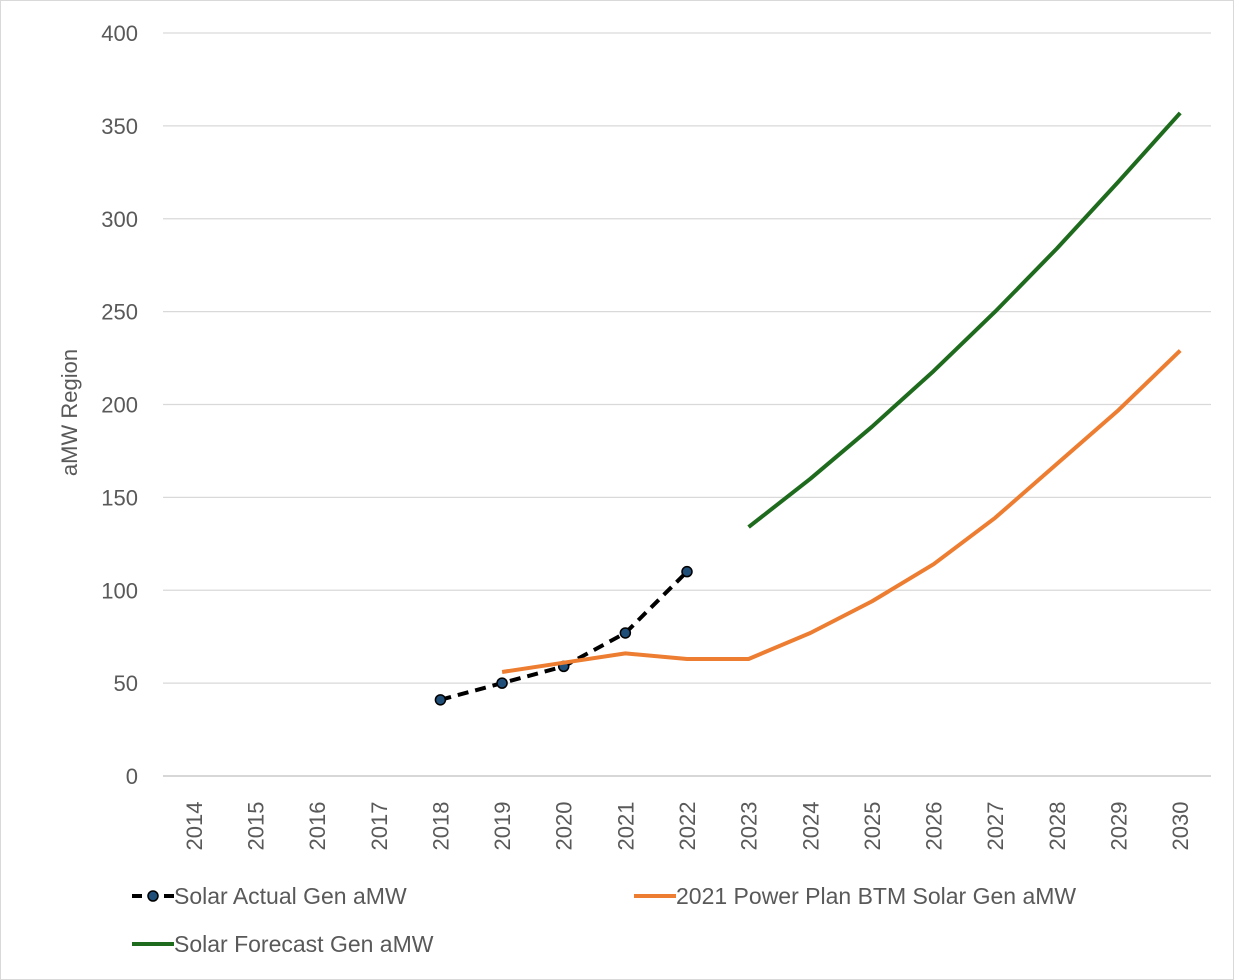 The width and height of the screenshot is (1234, 980). Describe the element at coordinates (625, 826) in the screenshot. I see `x-tick-label: 2021` at that location.